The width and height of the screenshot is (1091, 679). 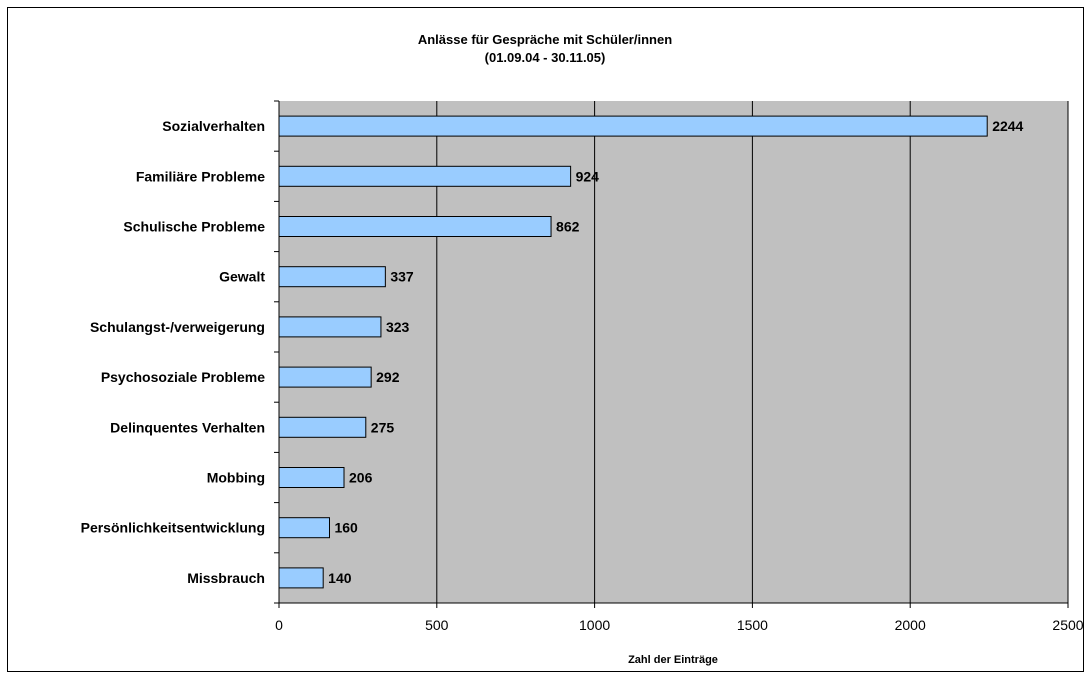 I want to click on category-label: Gewalt, so click(x=242, y=277).